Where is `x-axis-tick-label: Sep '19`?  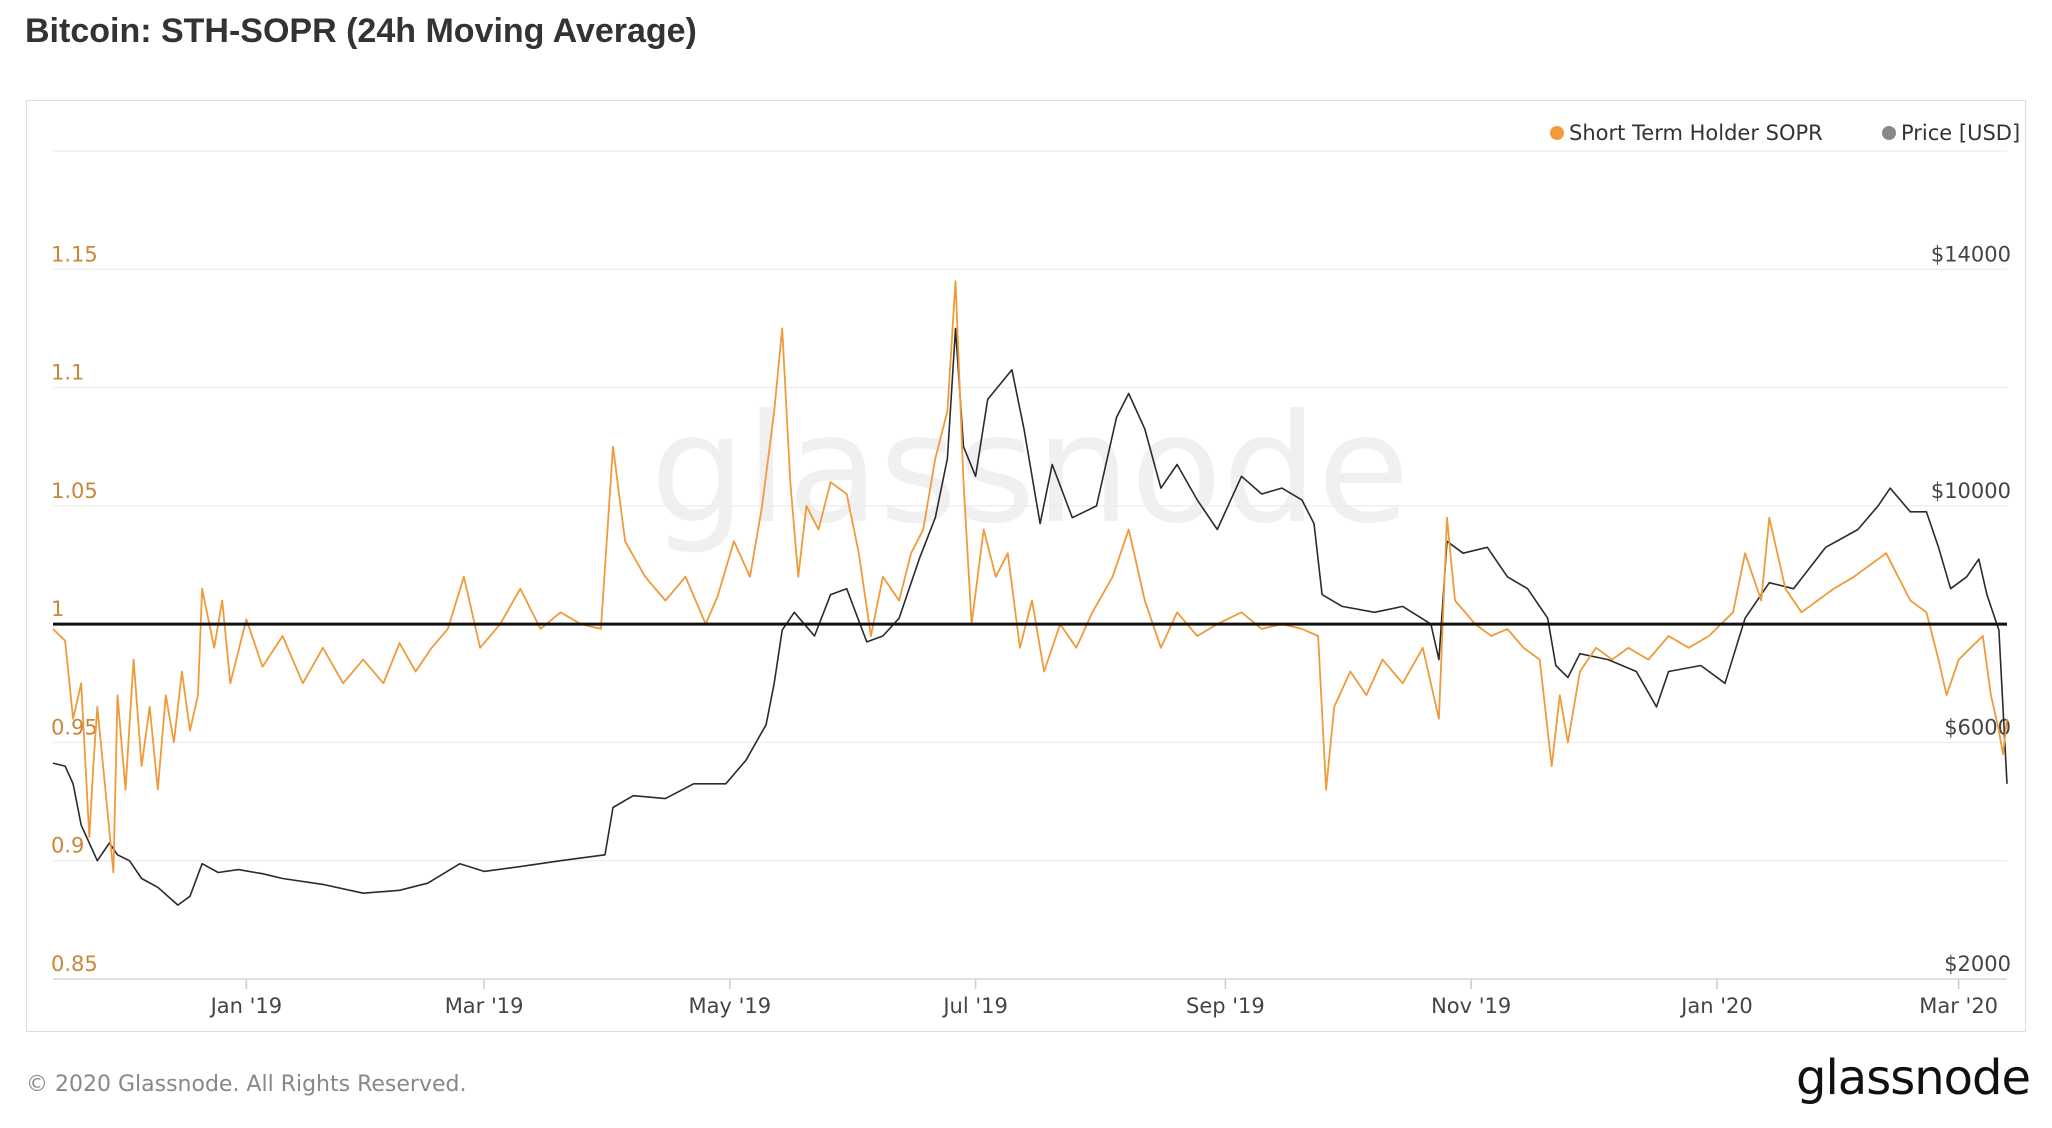 x-axis-tick-label: Sep '19 is located at coordinates (1225, 1006).